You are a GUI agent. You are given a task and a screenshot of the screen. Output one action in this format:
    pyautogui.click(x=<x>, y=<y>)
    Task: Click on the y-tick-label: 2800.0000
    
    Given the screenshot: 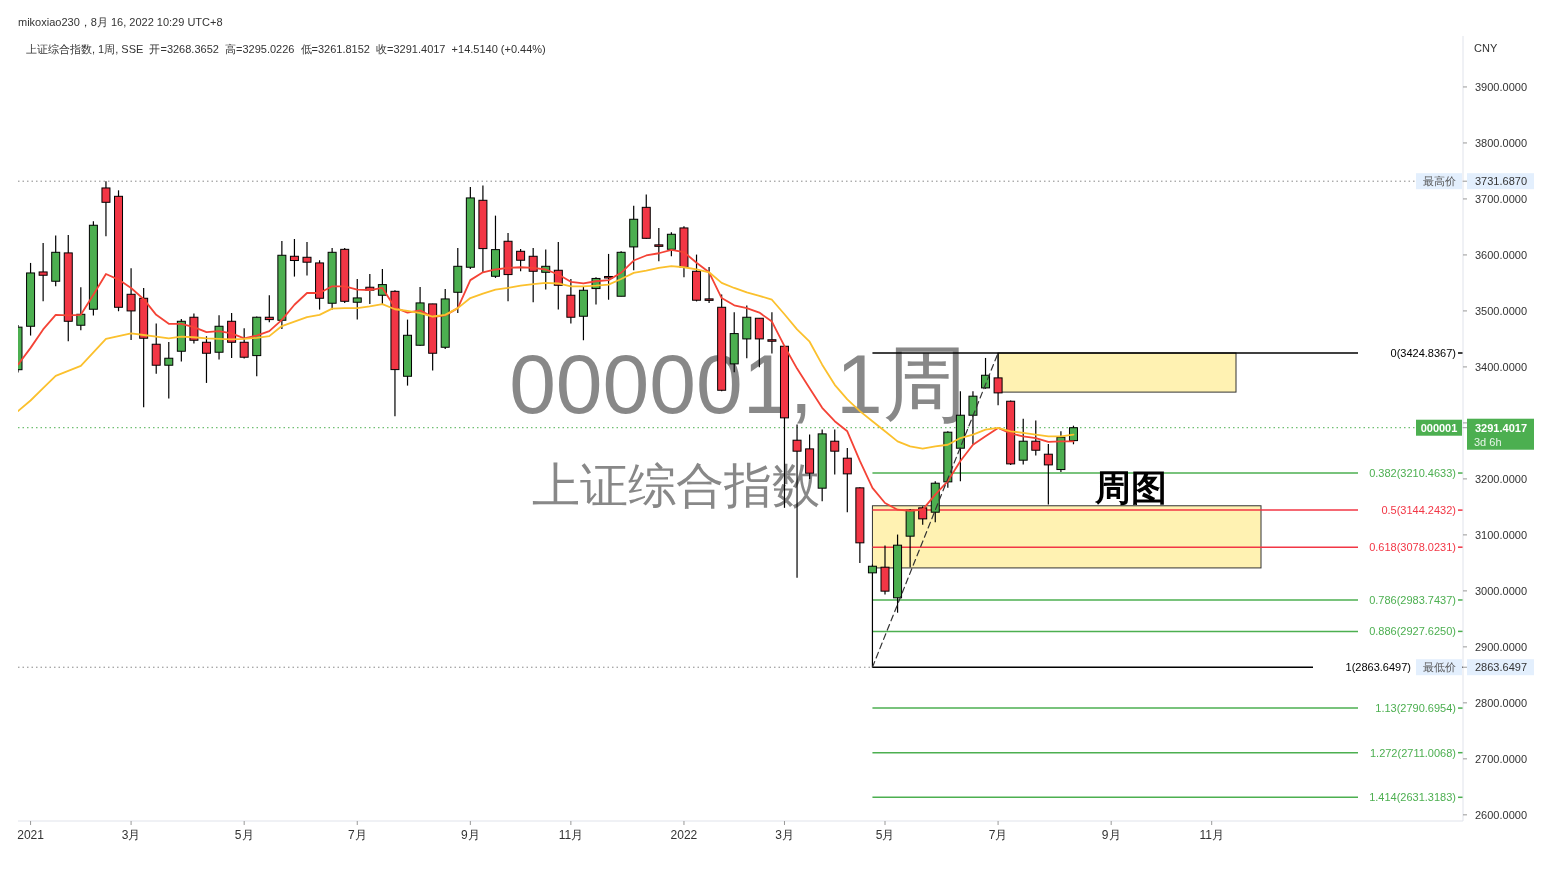 What is the action you would take?
    pyautogui.click(x=1501, y=702)
    